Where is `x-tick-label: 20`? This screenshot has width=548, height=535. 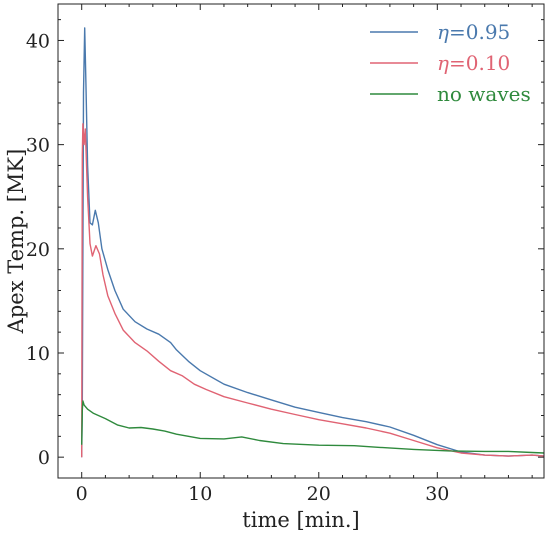
x-tick-label: 20 is located at coordinates (319, 494).